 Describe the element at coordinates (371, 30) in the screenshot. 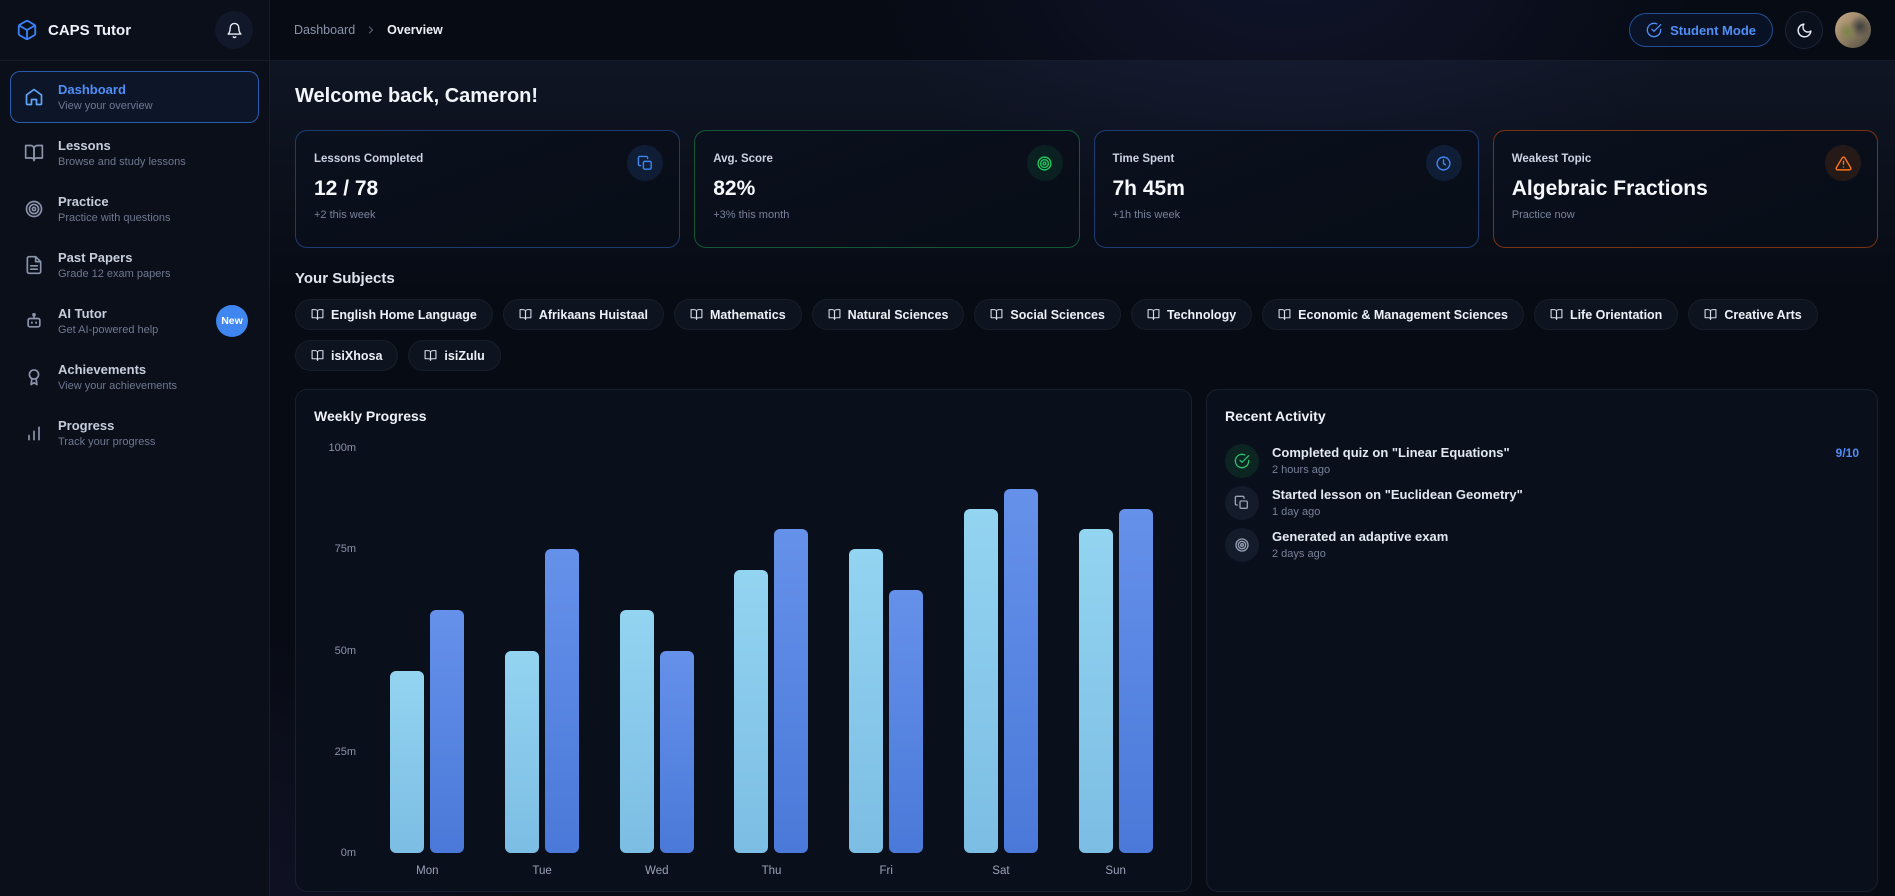

I see `chevron-right-icon` at that location.